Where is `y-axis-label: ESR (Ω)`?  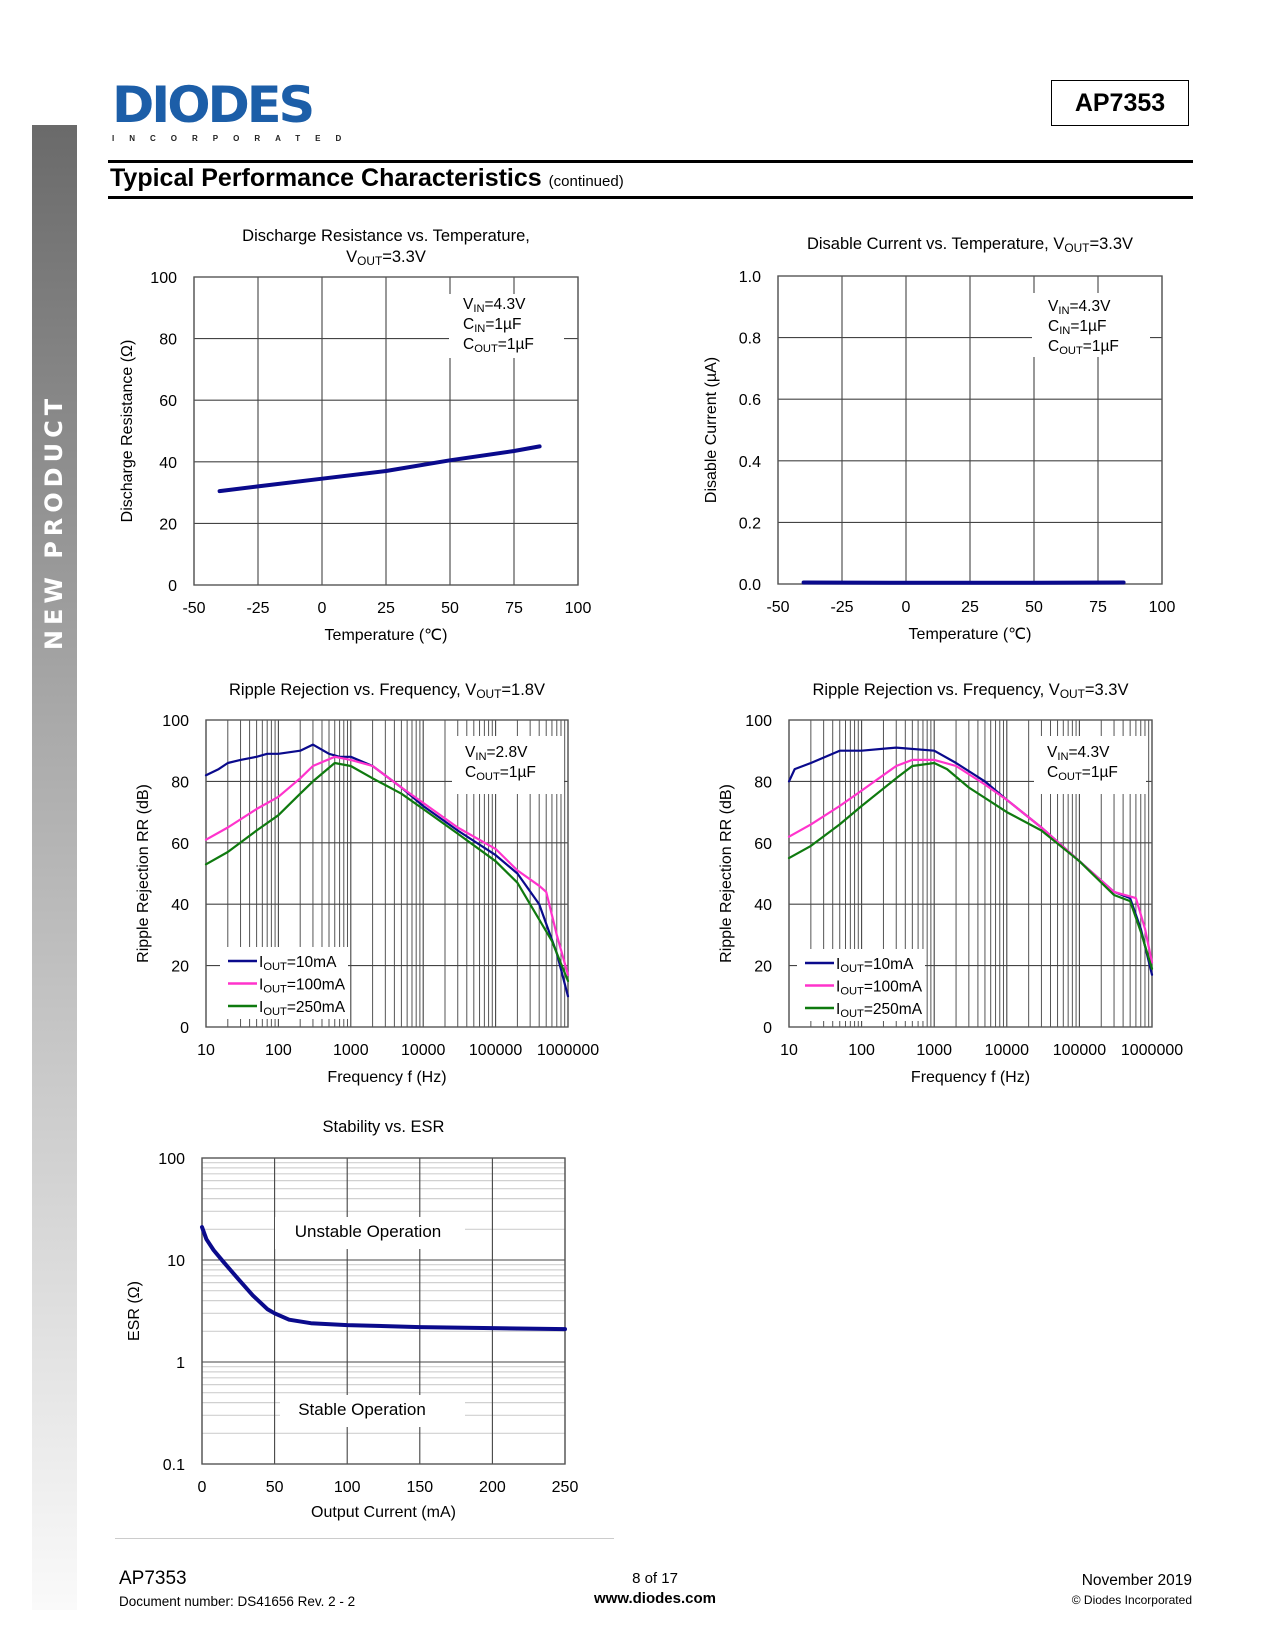 y-axis-label: ESR (Ω) is located at coordinates (134, 1311).